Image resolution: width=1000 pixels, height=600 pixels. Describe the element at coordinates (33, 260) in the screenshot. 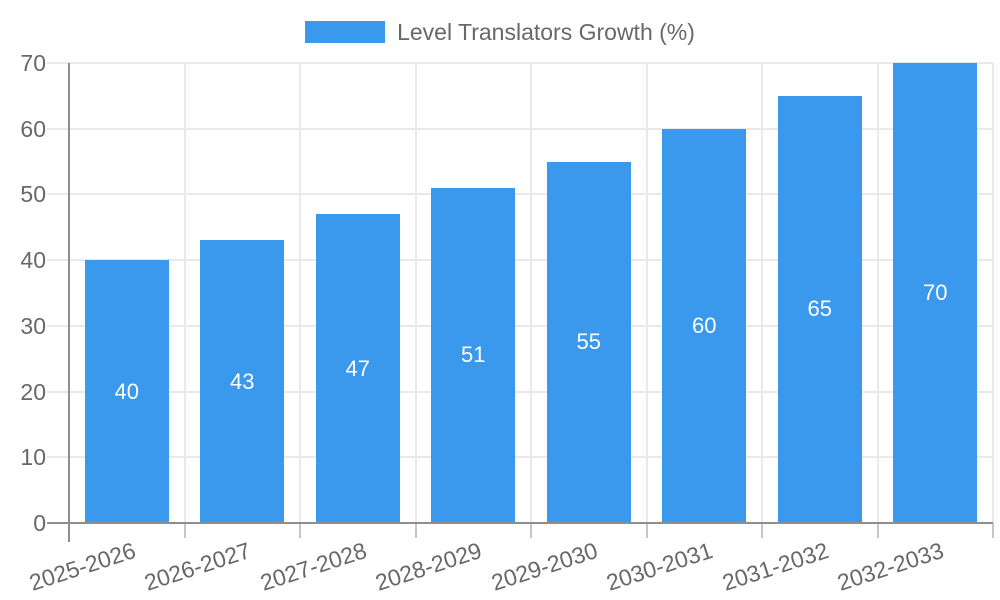

I see `y-tick-label: 40` at that location.